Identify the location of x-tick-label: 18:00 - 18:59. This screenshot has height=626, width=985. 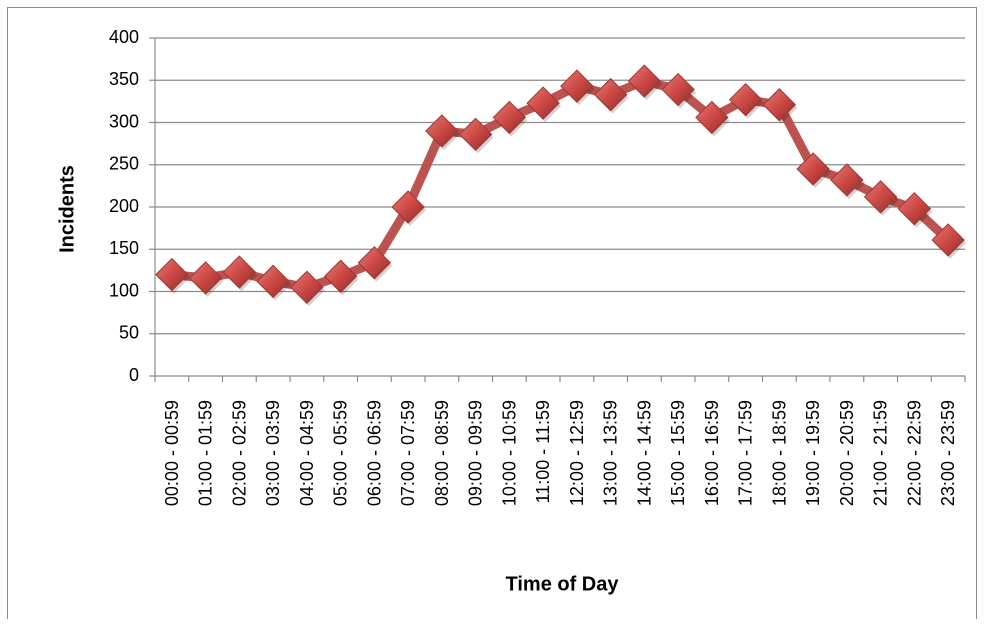
(779, 453).